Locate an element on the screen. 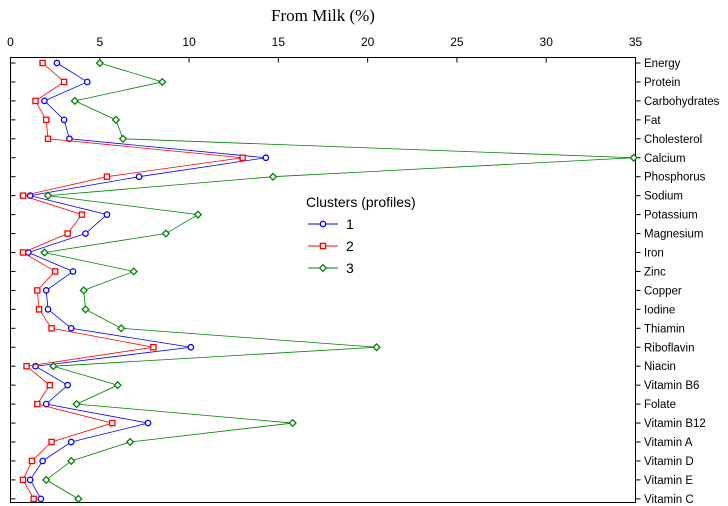  category-label: Vitamin B6 is located at coordinates (671, 386).